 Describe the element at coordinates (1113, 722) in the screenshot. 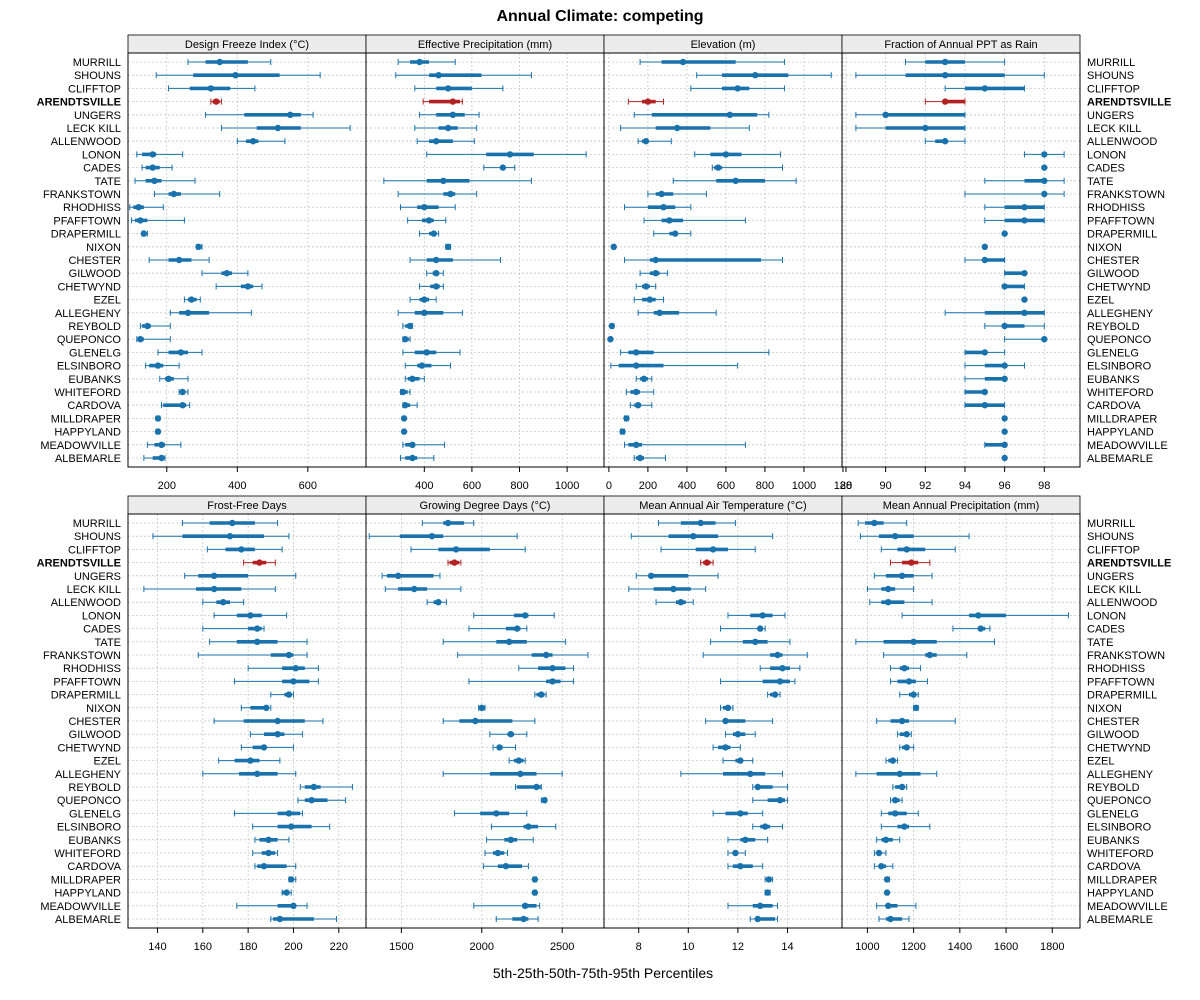

I see `y-label-right-chester: CHESTER` at that location.